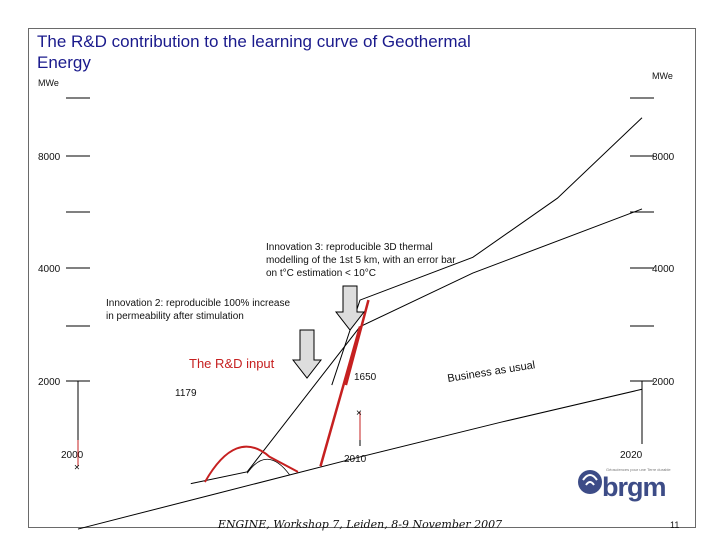  Describe the element at coordinates (662, 76) in the screenshot. I see `y-axis-label-right: MWe` at that location.